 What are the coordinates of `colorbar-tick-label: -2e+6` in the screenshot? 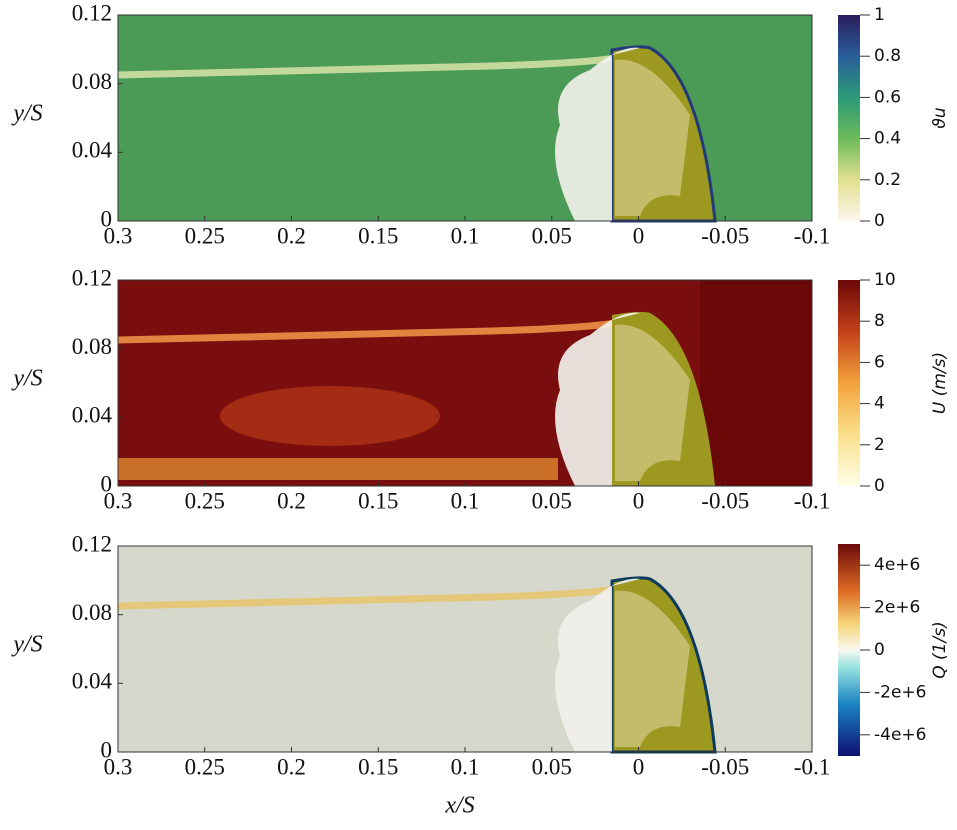 It's located at (900, 692).